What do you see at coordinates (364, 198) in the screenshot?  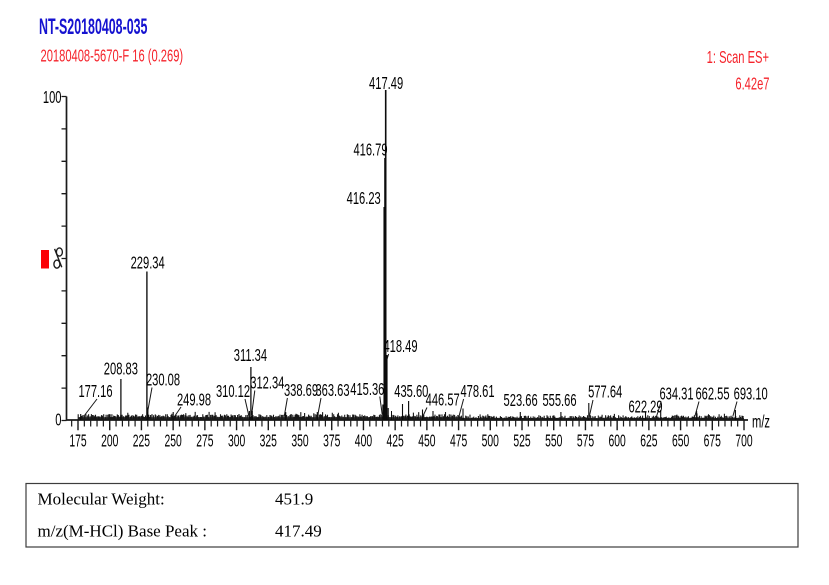 I see `svg-text: 416.23` at bounding box center [364, 198].